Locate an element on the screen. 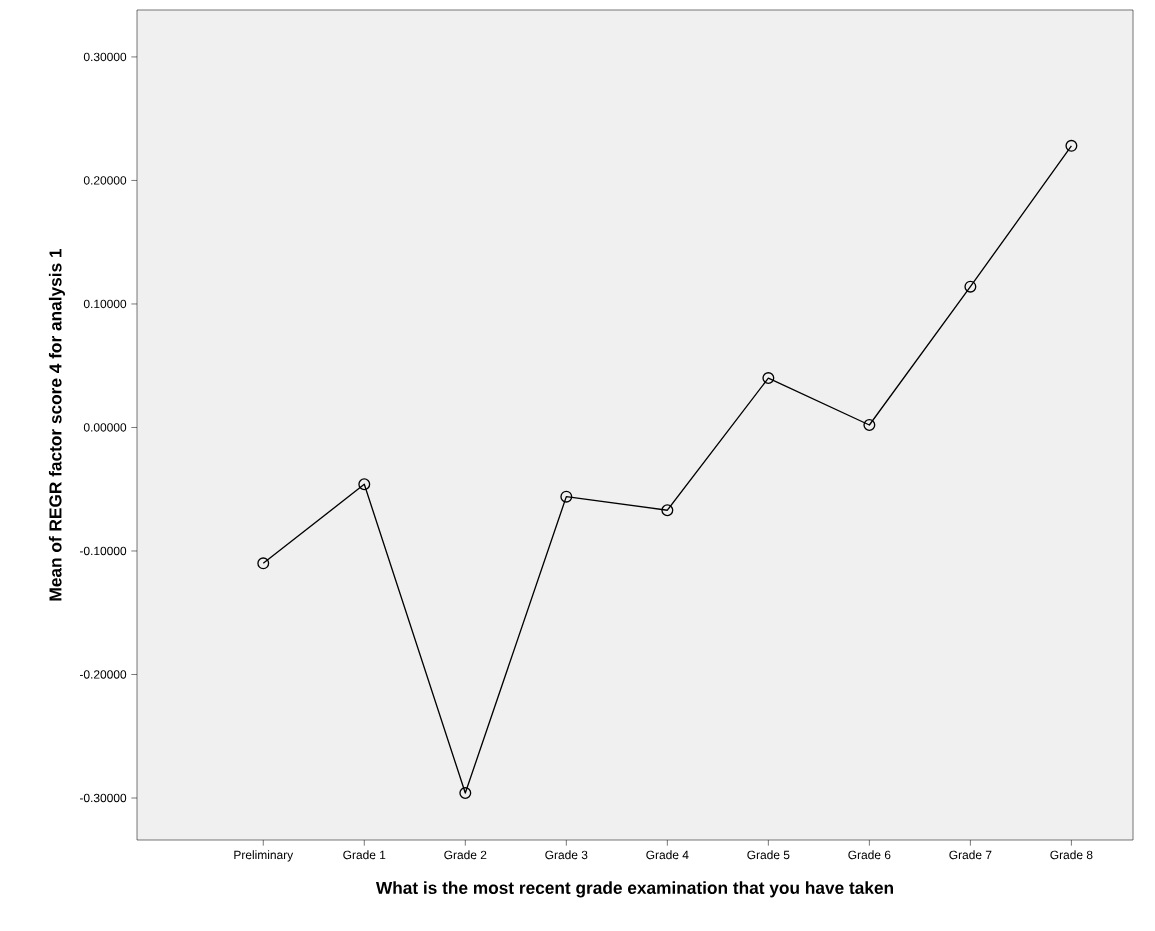 The height and width of the screenshot is (931, 1155). x-tick-label: Grade 5 is located at coordinates (768, 855).